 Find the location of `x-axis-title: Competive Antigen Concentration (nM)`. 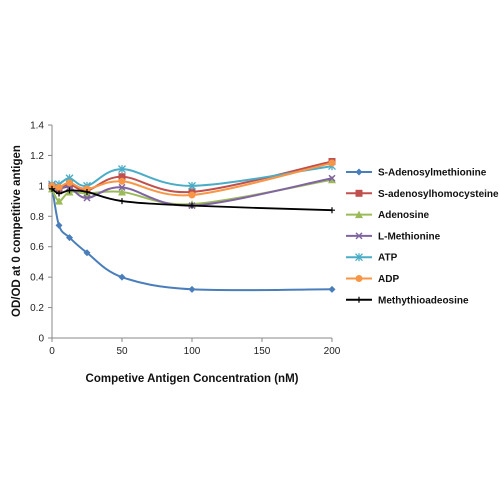

x-axis-title: Competive Antigen Concentration (nM) is located at coordinates (192, 379).